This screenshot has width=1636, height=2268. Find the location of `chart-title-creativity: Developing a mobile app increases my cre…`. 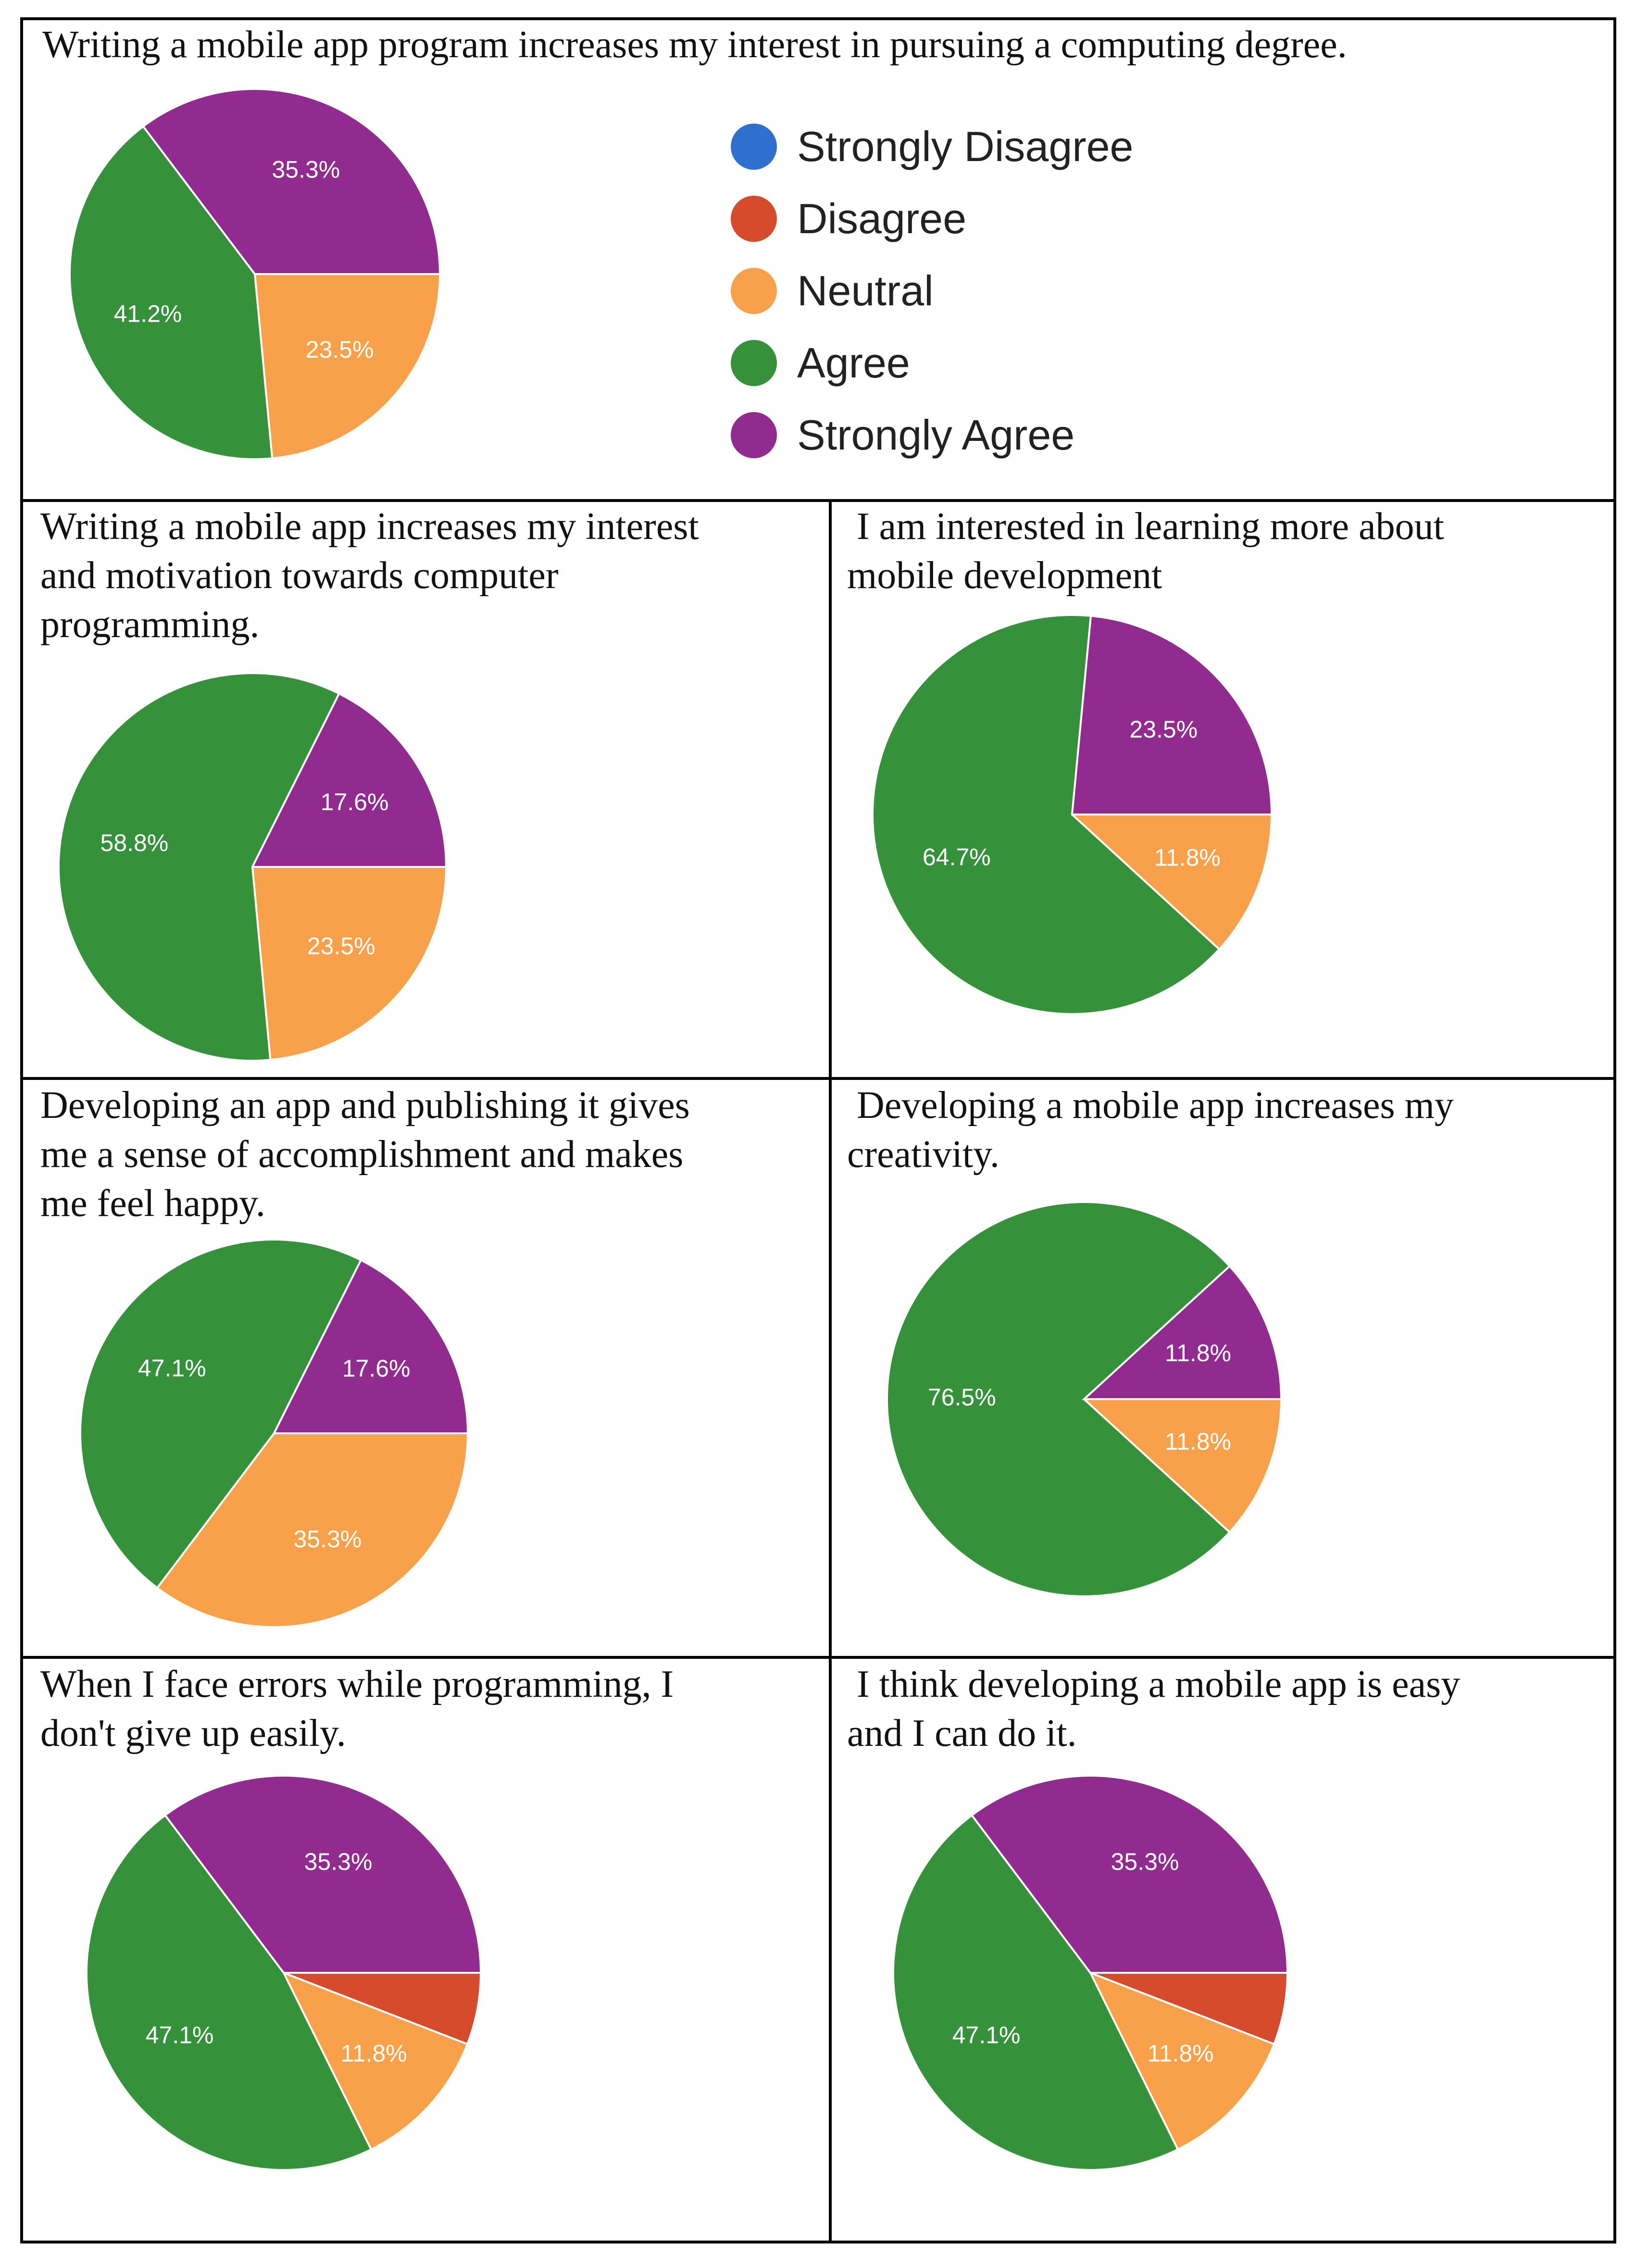

chart-title-creativity: Developing a mobile app increases my cre… is located at coordinates (1150, 1130).